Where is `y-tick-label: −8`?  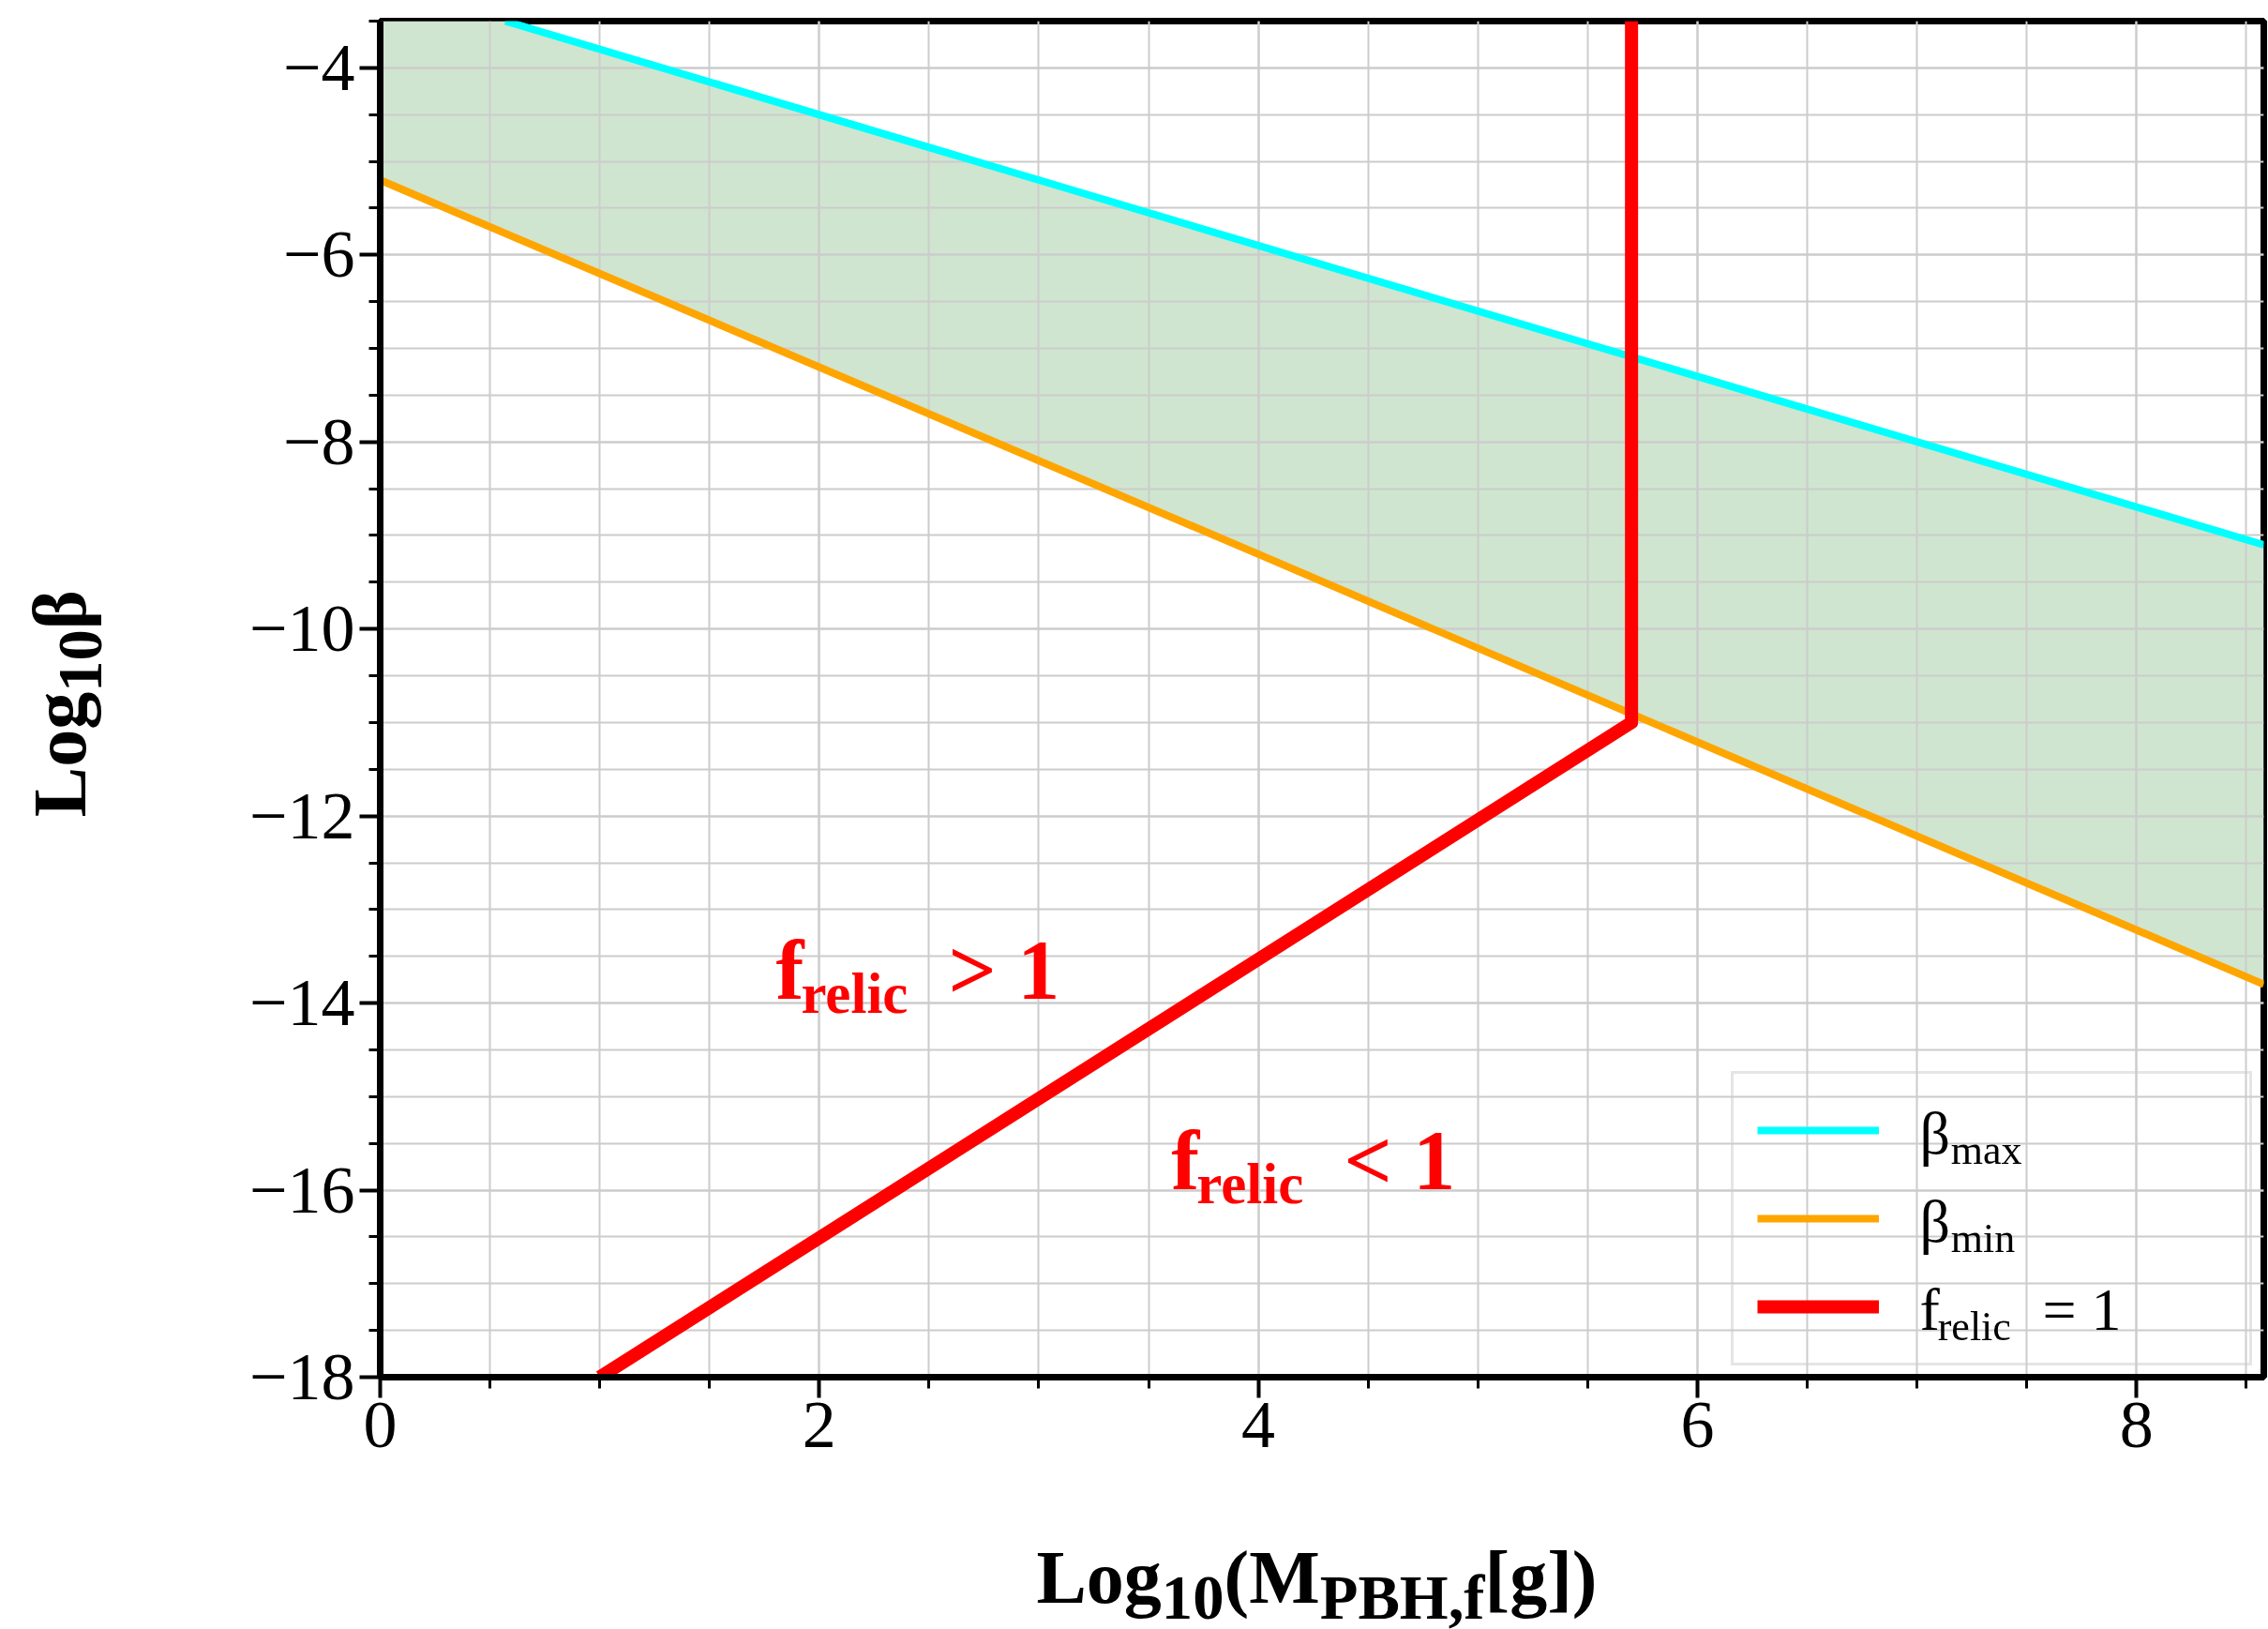
y-tick-label: −8 is located at coordinates (318, 441).